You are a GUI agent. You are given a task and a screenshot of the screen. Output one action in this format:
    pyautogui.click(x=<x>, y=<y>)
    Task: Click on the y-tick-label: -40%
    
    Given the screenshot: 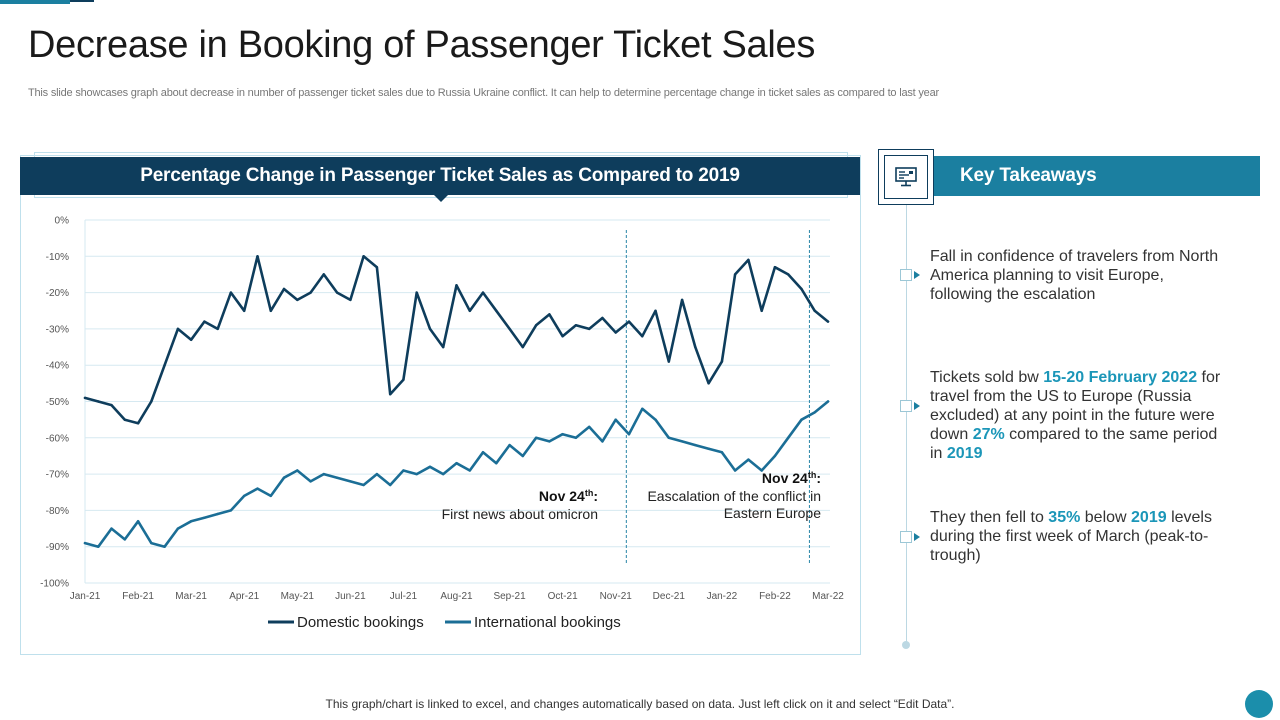 What is the action you would take?
    pyautogui.click(x=57, y=366)
    